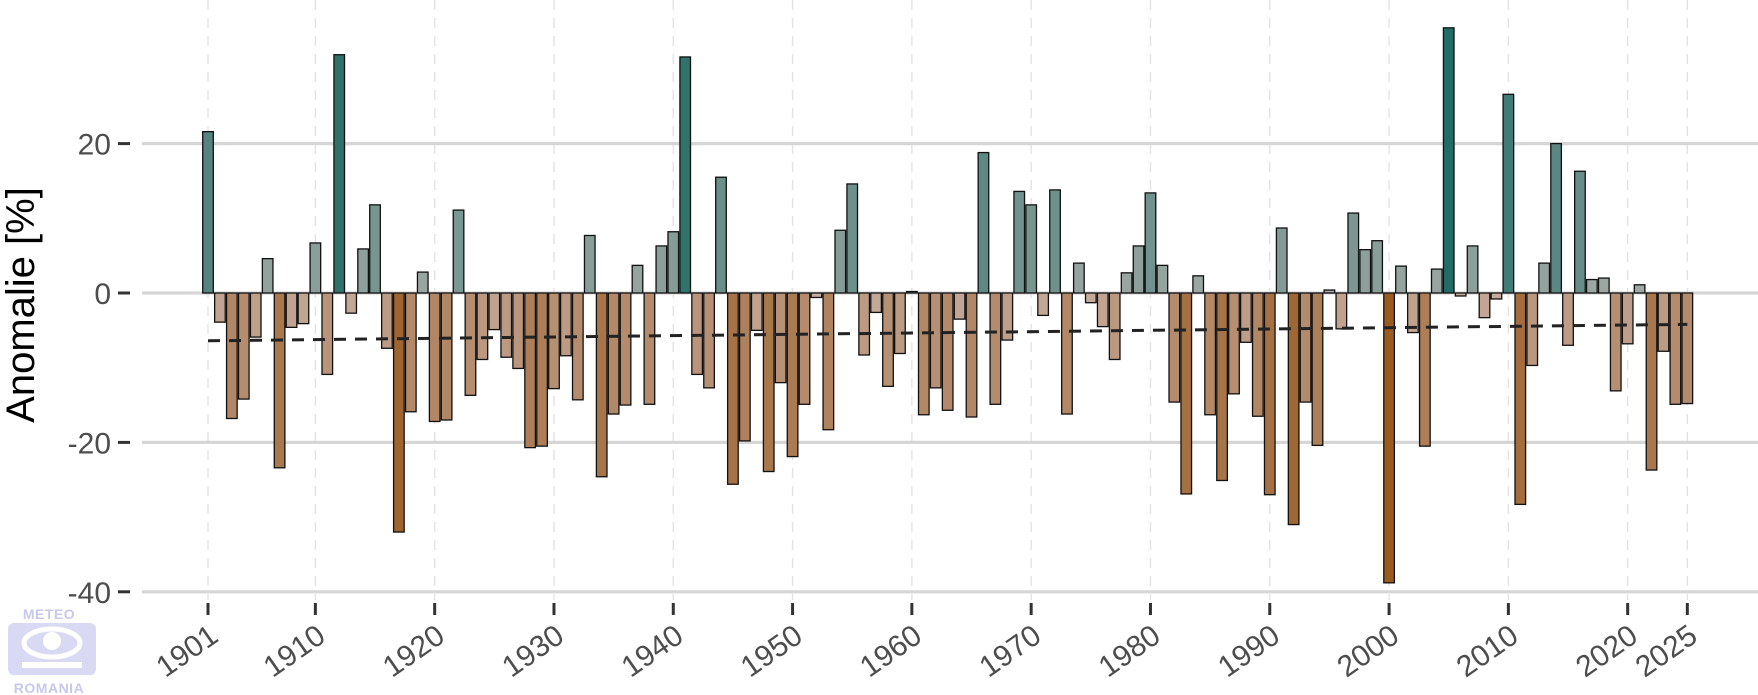 The height and width of the screenshot is (695, 1758). What do you see at coordinates (1162, 279) in the screenshot?
I see `bar-1981` at bounding box center [1162, 279].